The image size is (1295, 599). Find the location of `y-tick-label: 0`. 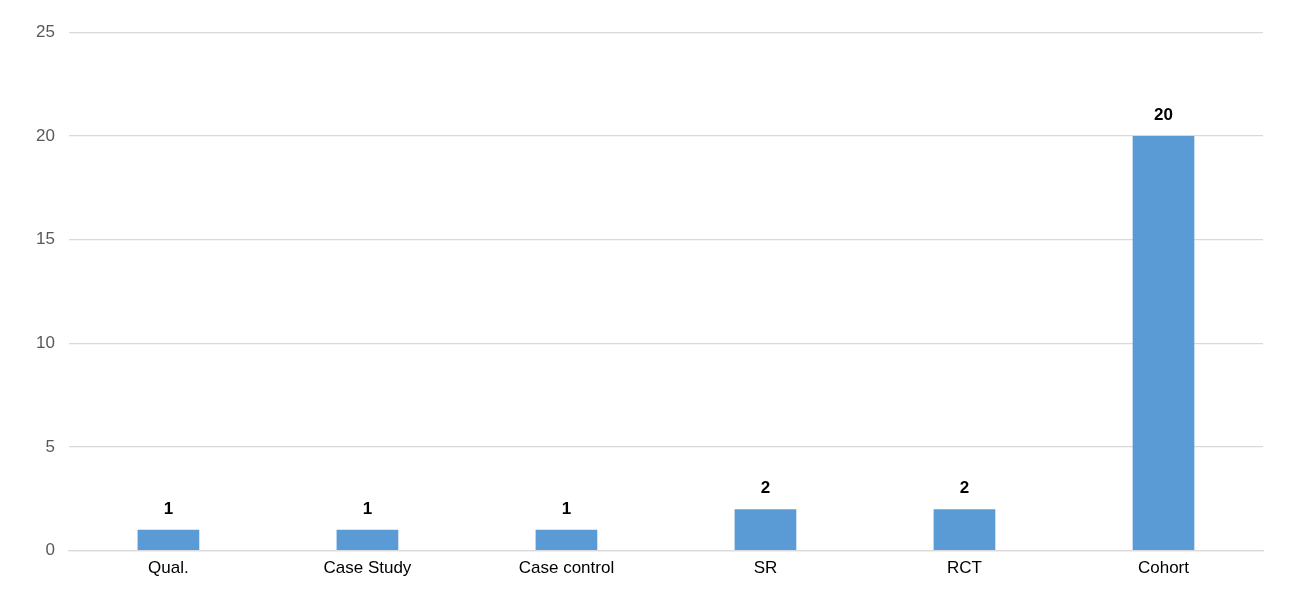

y-tick-label: 0 is located at coordinates (50, 550).